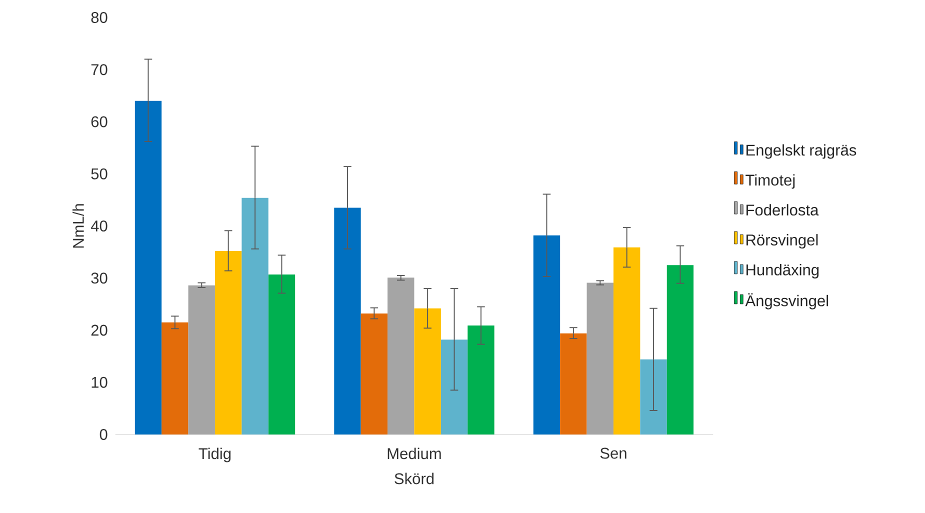  Describe the element at coordinates (99, 330) in the screenshot. I see `y-tick-label: 20` at that location.